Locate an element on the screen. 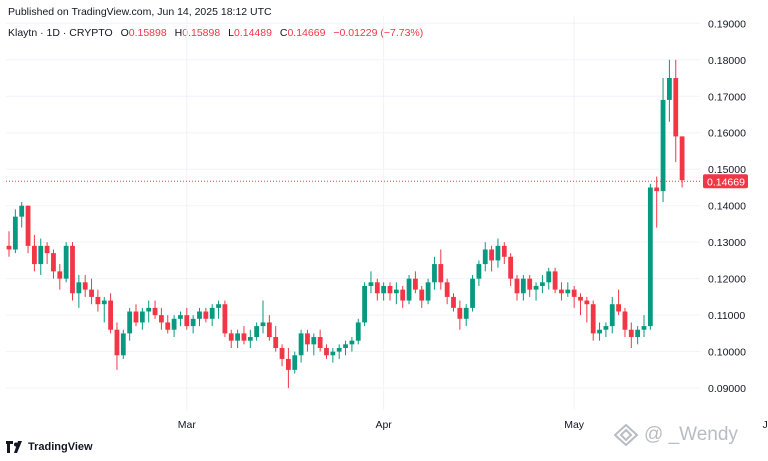 The height and width of the screenshot is (461, 768). tradingview-brand: TradingView is located at coordinates (49, 447).